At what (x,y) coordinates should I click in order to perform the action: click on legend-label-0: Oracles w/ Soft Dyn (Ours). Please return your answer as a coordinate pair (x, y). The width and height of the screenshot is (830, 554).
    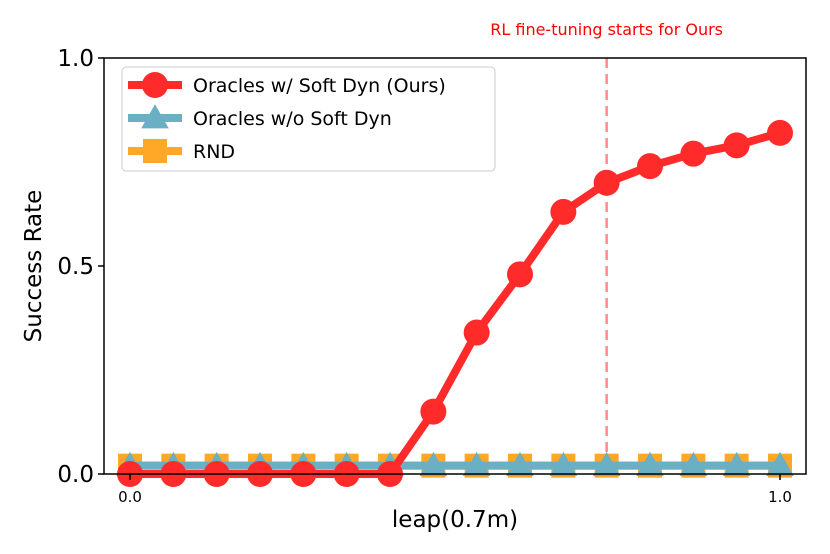
    Looking at the image, I should click on (319, 86).